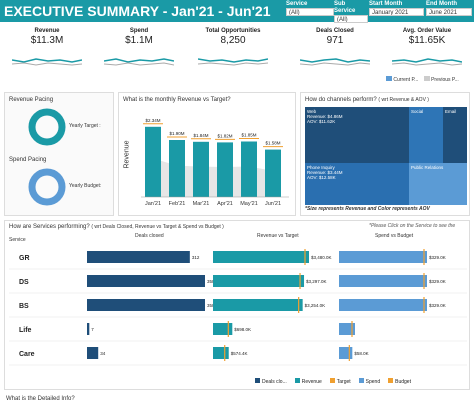 This screenshot has width=474, height=406. What do you see at coordinates (373, 382) in the screenshot?
I see `legend-label: Spend` at bounding box center [373, 382].